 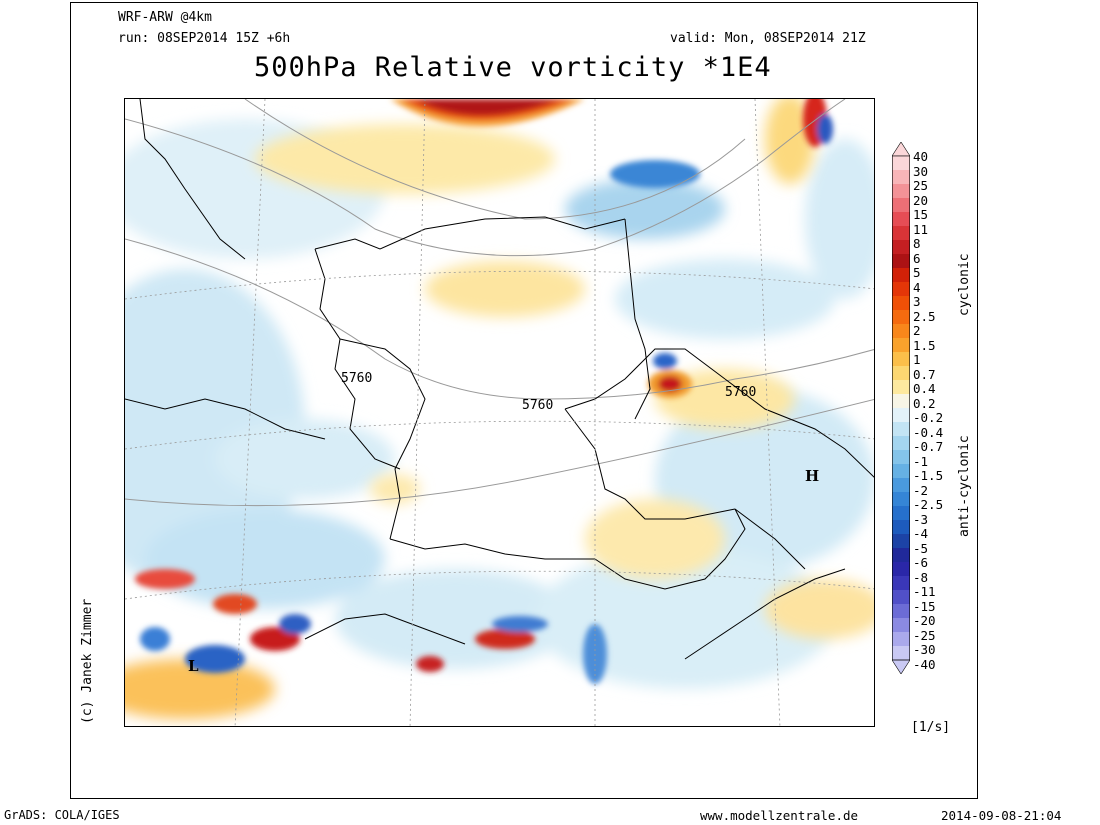 I want to click on copyright-label: (c) Janek Zimmer, so click(x=87, y=661).